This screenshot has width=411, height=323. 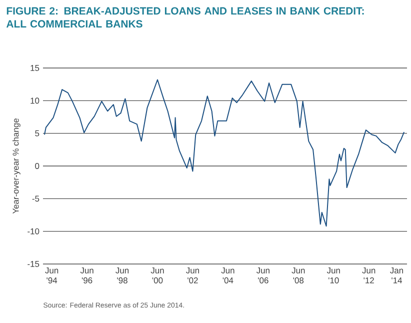 What do you see at coordinates (333, 276) in the screenshot?
I see `x-tick-label: Jun '10` at bounding box center [333, 276].